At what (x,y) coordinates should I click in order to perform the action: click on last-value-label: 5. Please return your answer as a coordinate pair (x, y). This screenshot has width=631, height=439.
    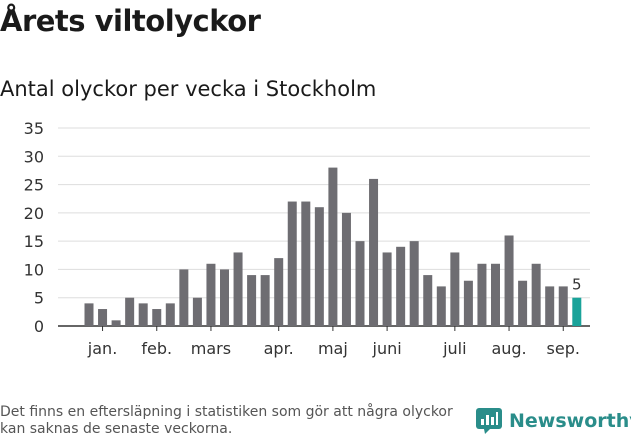
    Looking at the image, I should click on (577, 285).